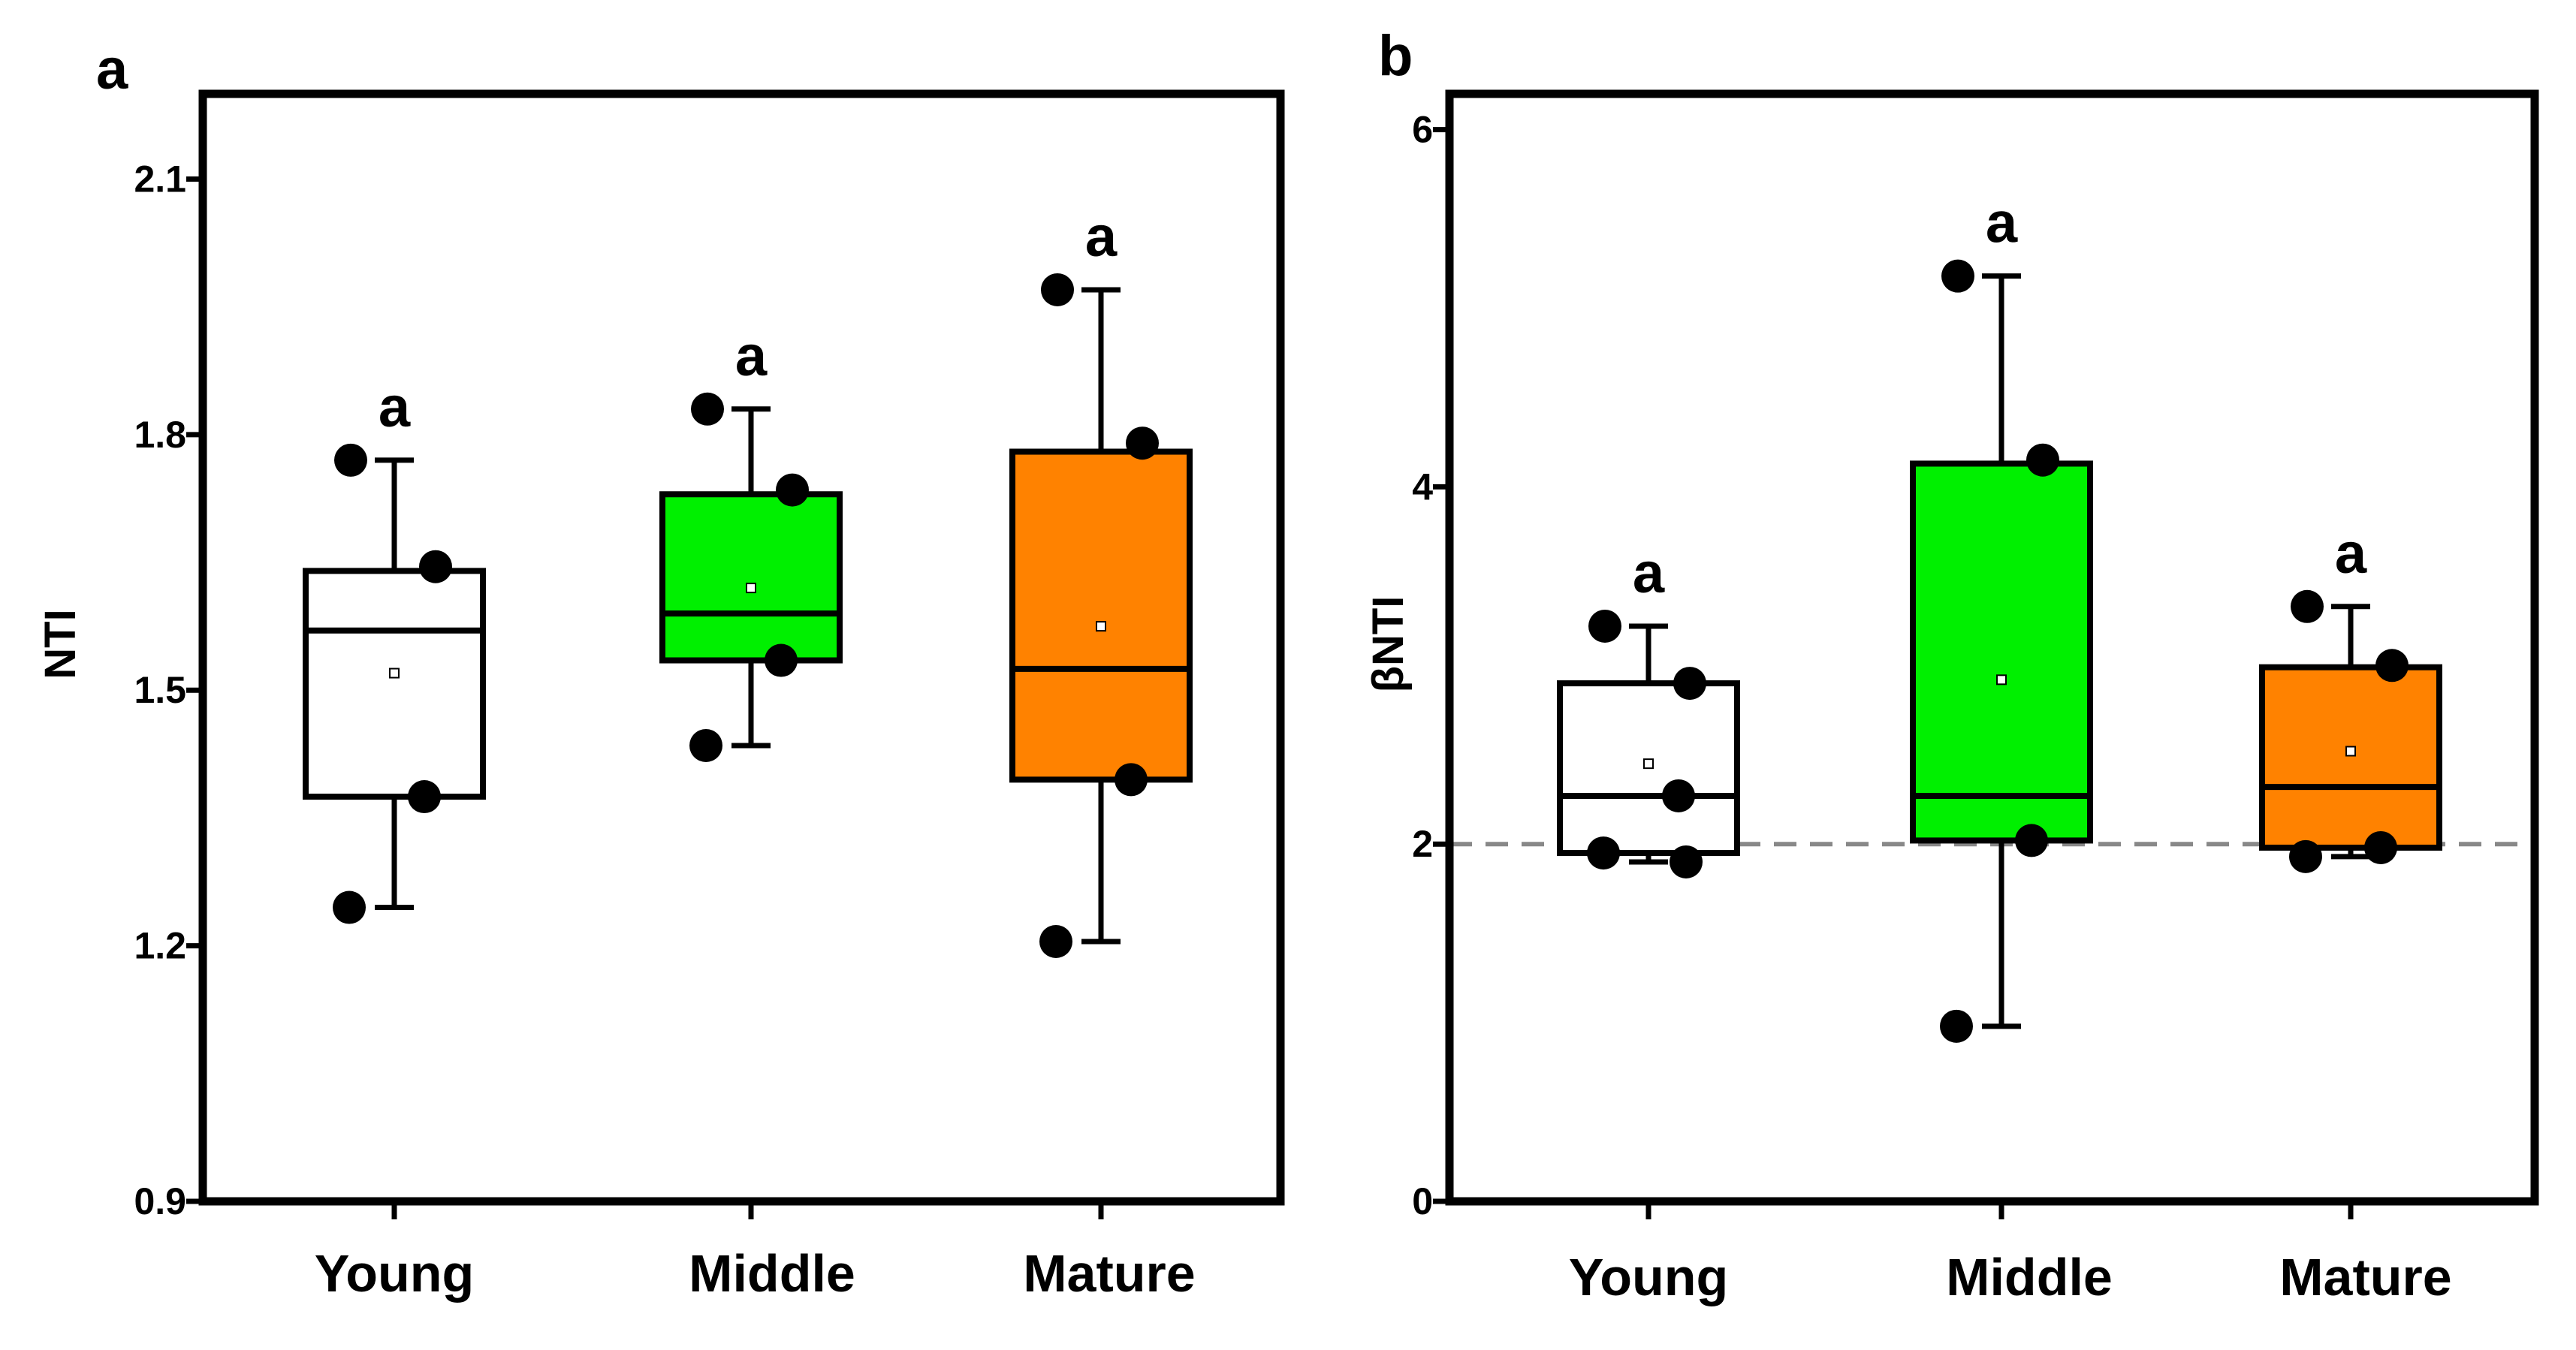 The height and width of the screenshot is (1350, 2576). Describe the element at coordinates (112, 69) in the screenshot. I see `panel-label: a` at that location.